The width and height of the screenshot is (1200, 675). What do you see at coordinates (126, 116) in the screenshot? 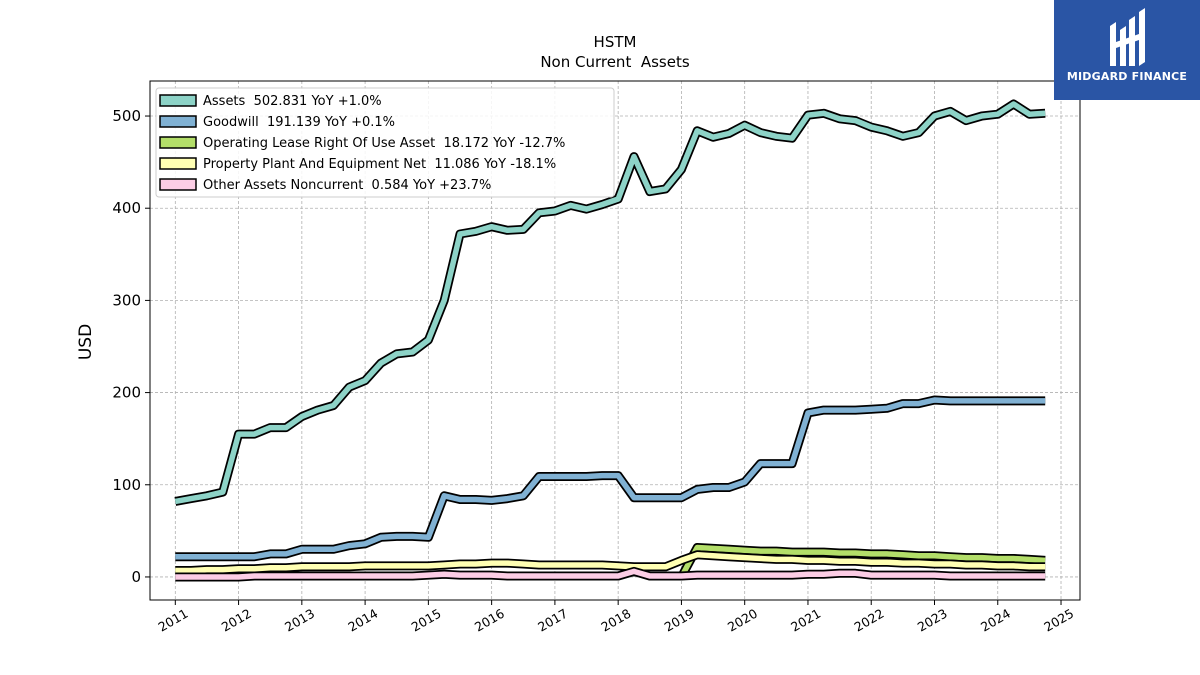
I see `y-tick-label: 500` at bounding box center [126, 116].